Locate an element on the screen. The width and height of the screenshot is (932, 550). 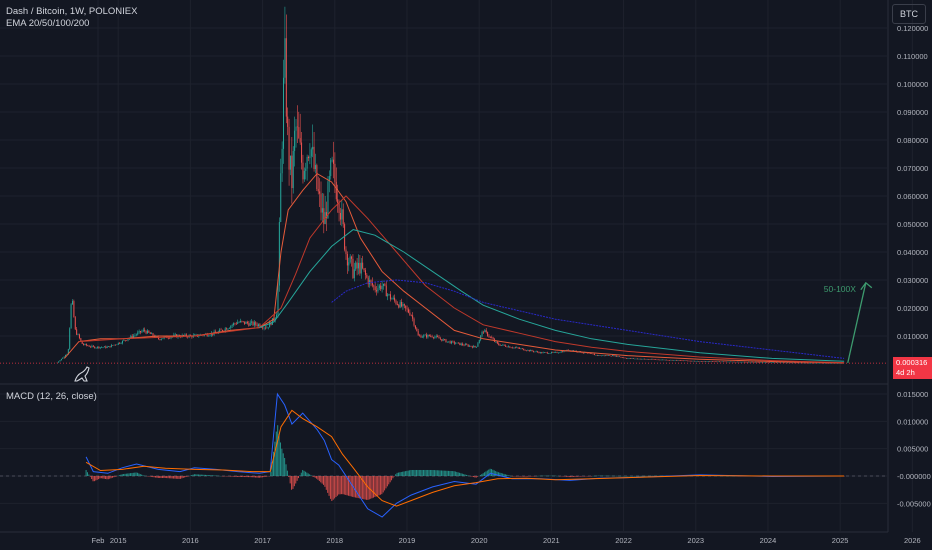
currency-button: BTC is located at coordinates (909, 14).